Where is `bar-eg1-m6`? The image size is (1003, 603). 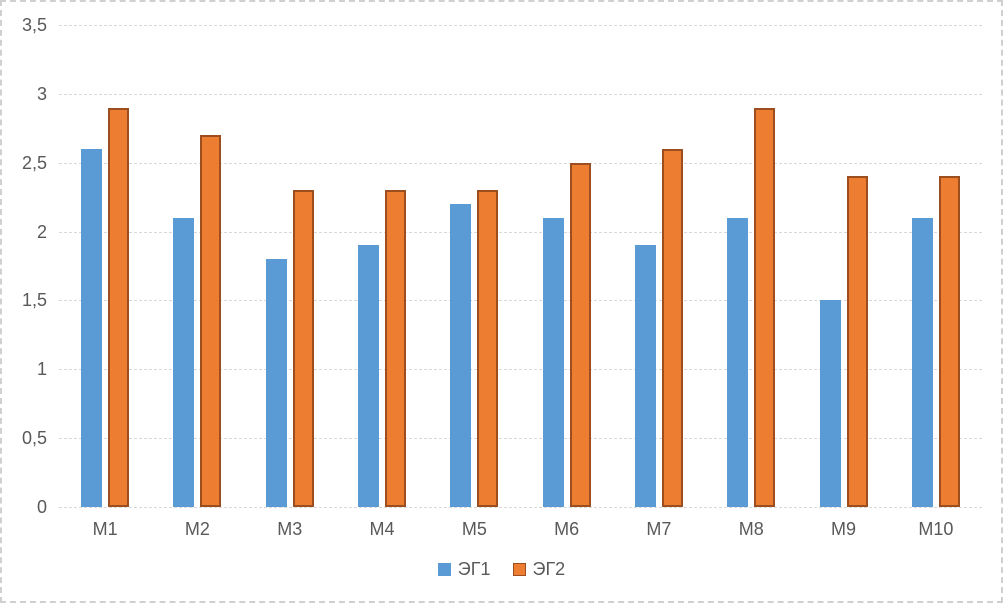
bar-eg1-m6 is located at coordinates (553, 362).